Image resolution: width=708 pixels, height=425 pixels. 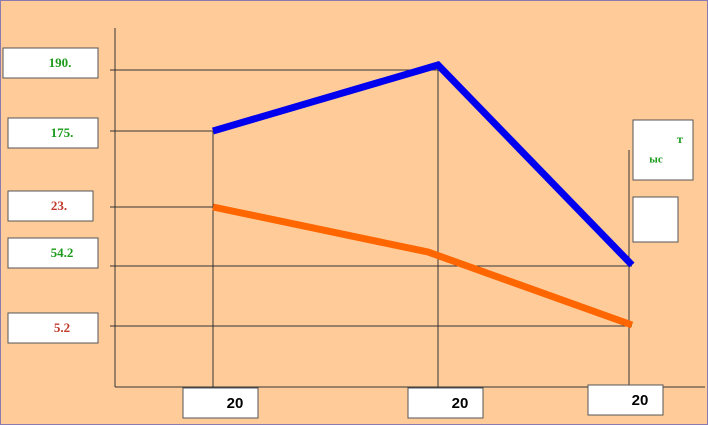 I want to click on value-label: 175., so click(x=62, y=132).